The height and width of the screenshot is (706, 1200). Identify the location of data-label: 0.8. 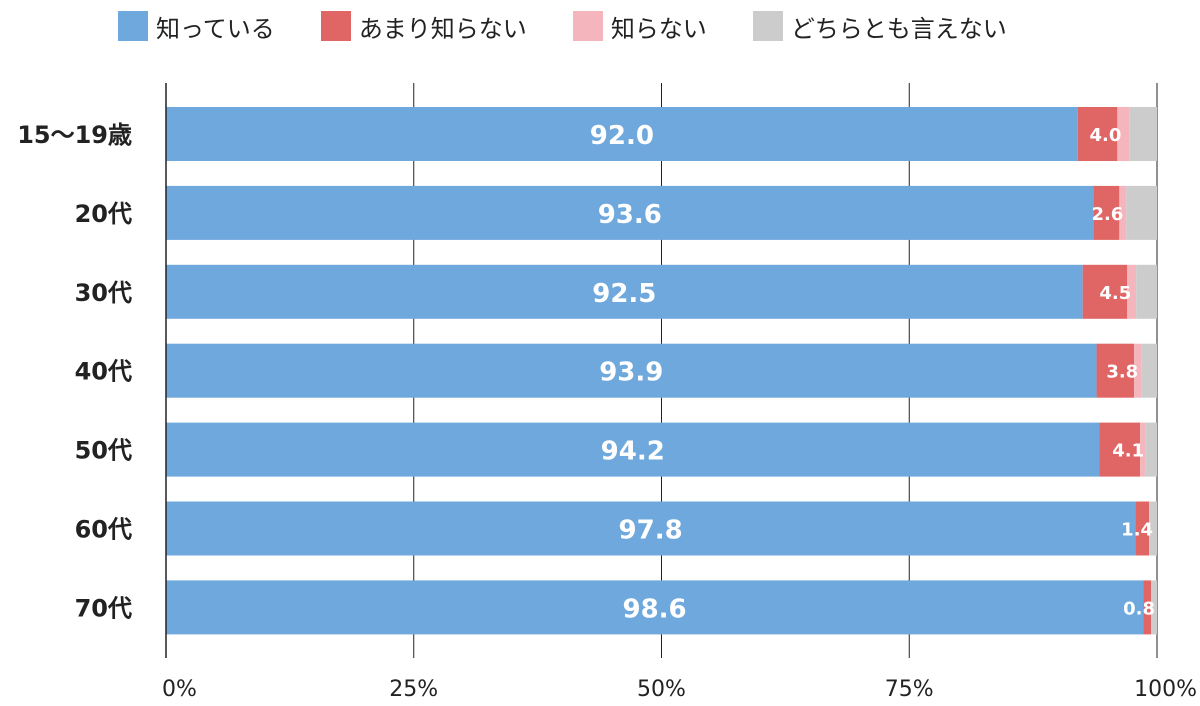
(1139, 608).